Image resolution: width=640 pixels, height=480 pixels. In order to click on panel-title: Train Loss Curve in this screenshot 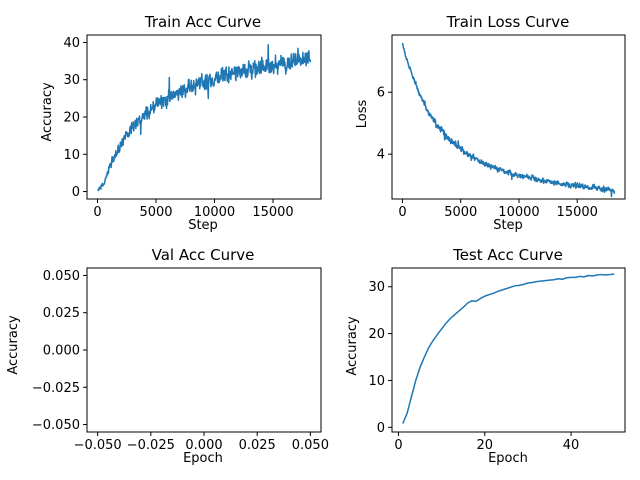, I will do `click(508, 22)`.